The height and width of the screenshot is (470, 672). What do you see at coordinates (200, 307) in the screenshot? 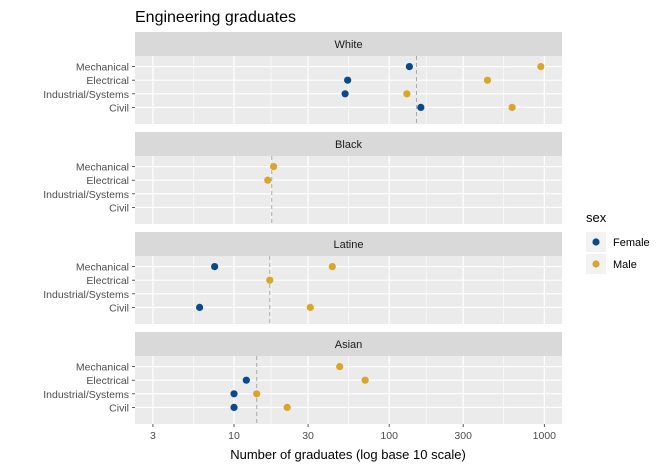
I see `point-latine-civil-female` at bounding box center [200, 307].